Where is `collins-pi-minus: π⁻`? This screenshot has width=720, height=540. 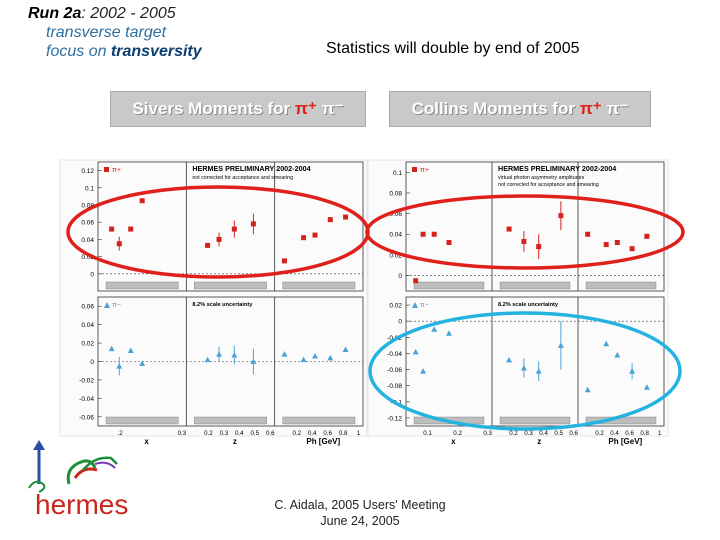
collins-pi-minus: π⁻ is located at coordinates (615, 108).